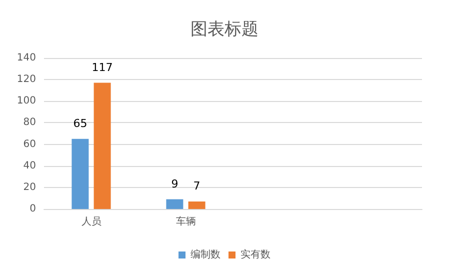 Image resolution: width=449 pixels, height=279 pixels. I want to click on y-tick-label: 20, so click(29, 187).